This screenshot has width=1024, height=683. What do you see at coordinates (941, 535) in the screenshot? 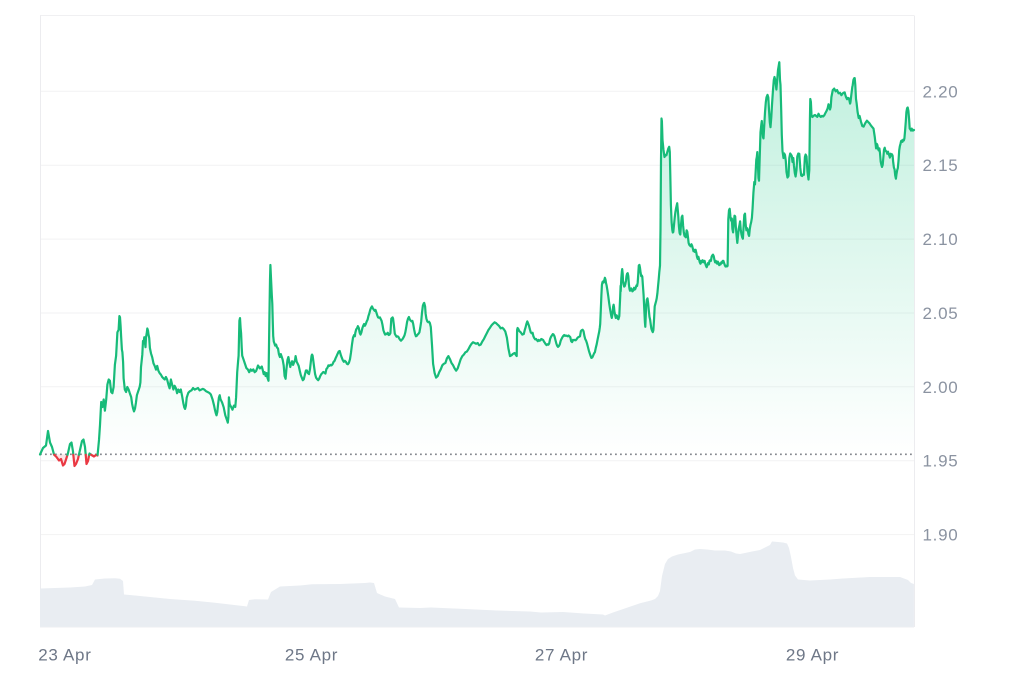
I see `svg-text: 1.90` at bounding box center [941, 535].